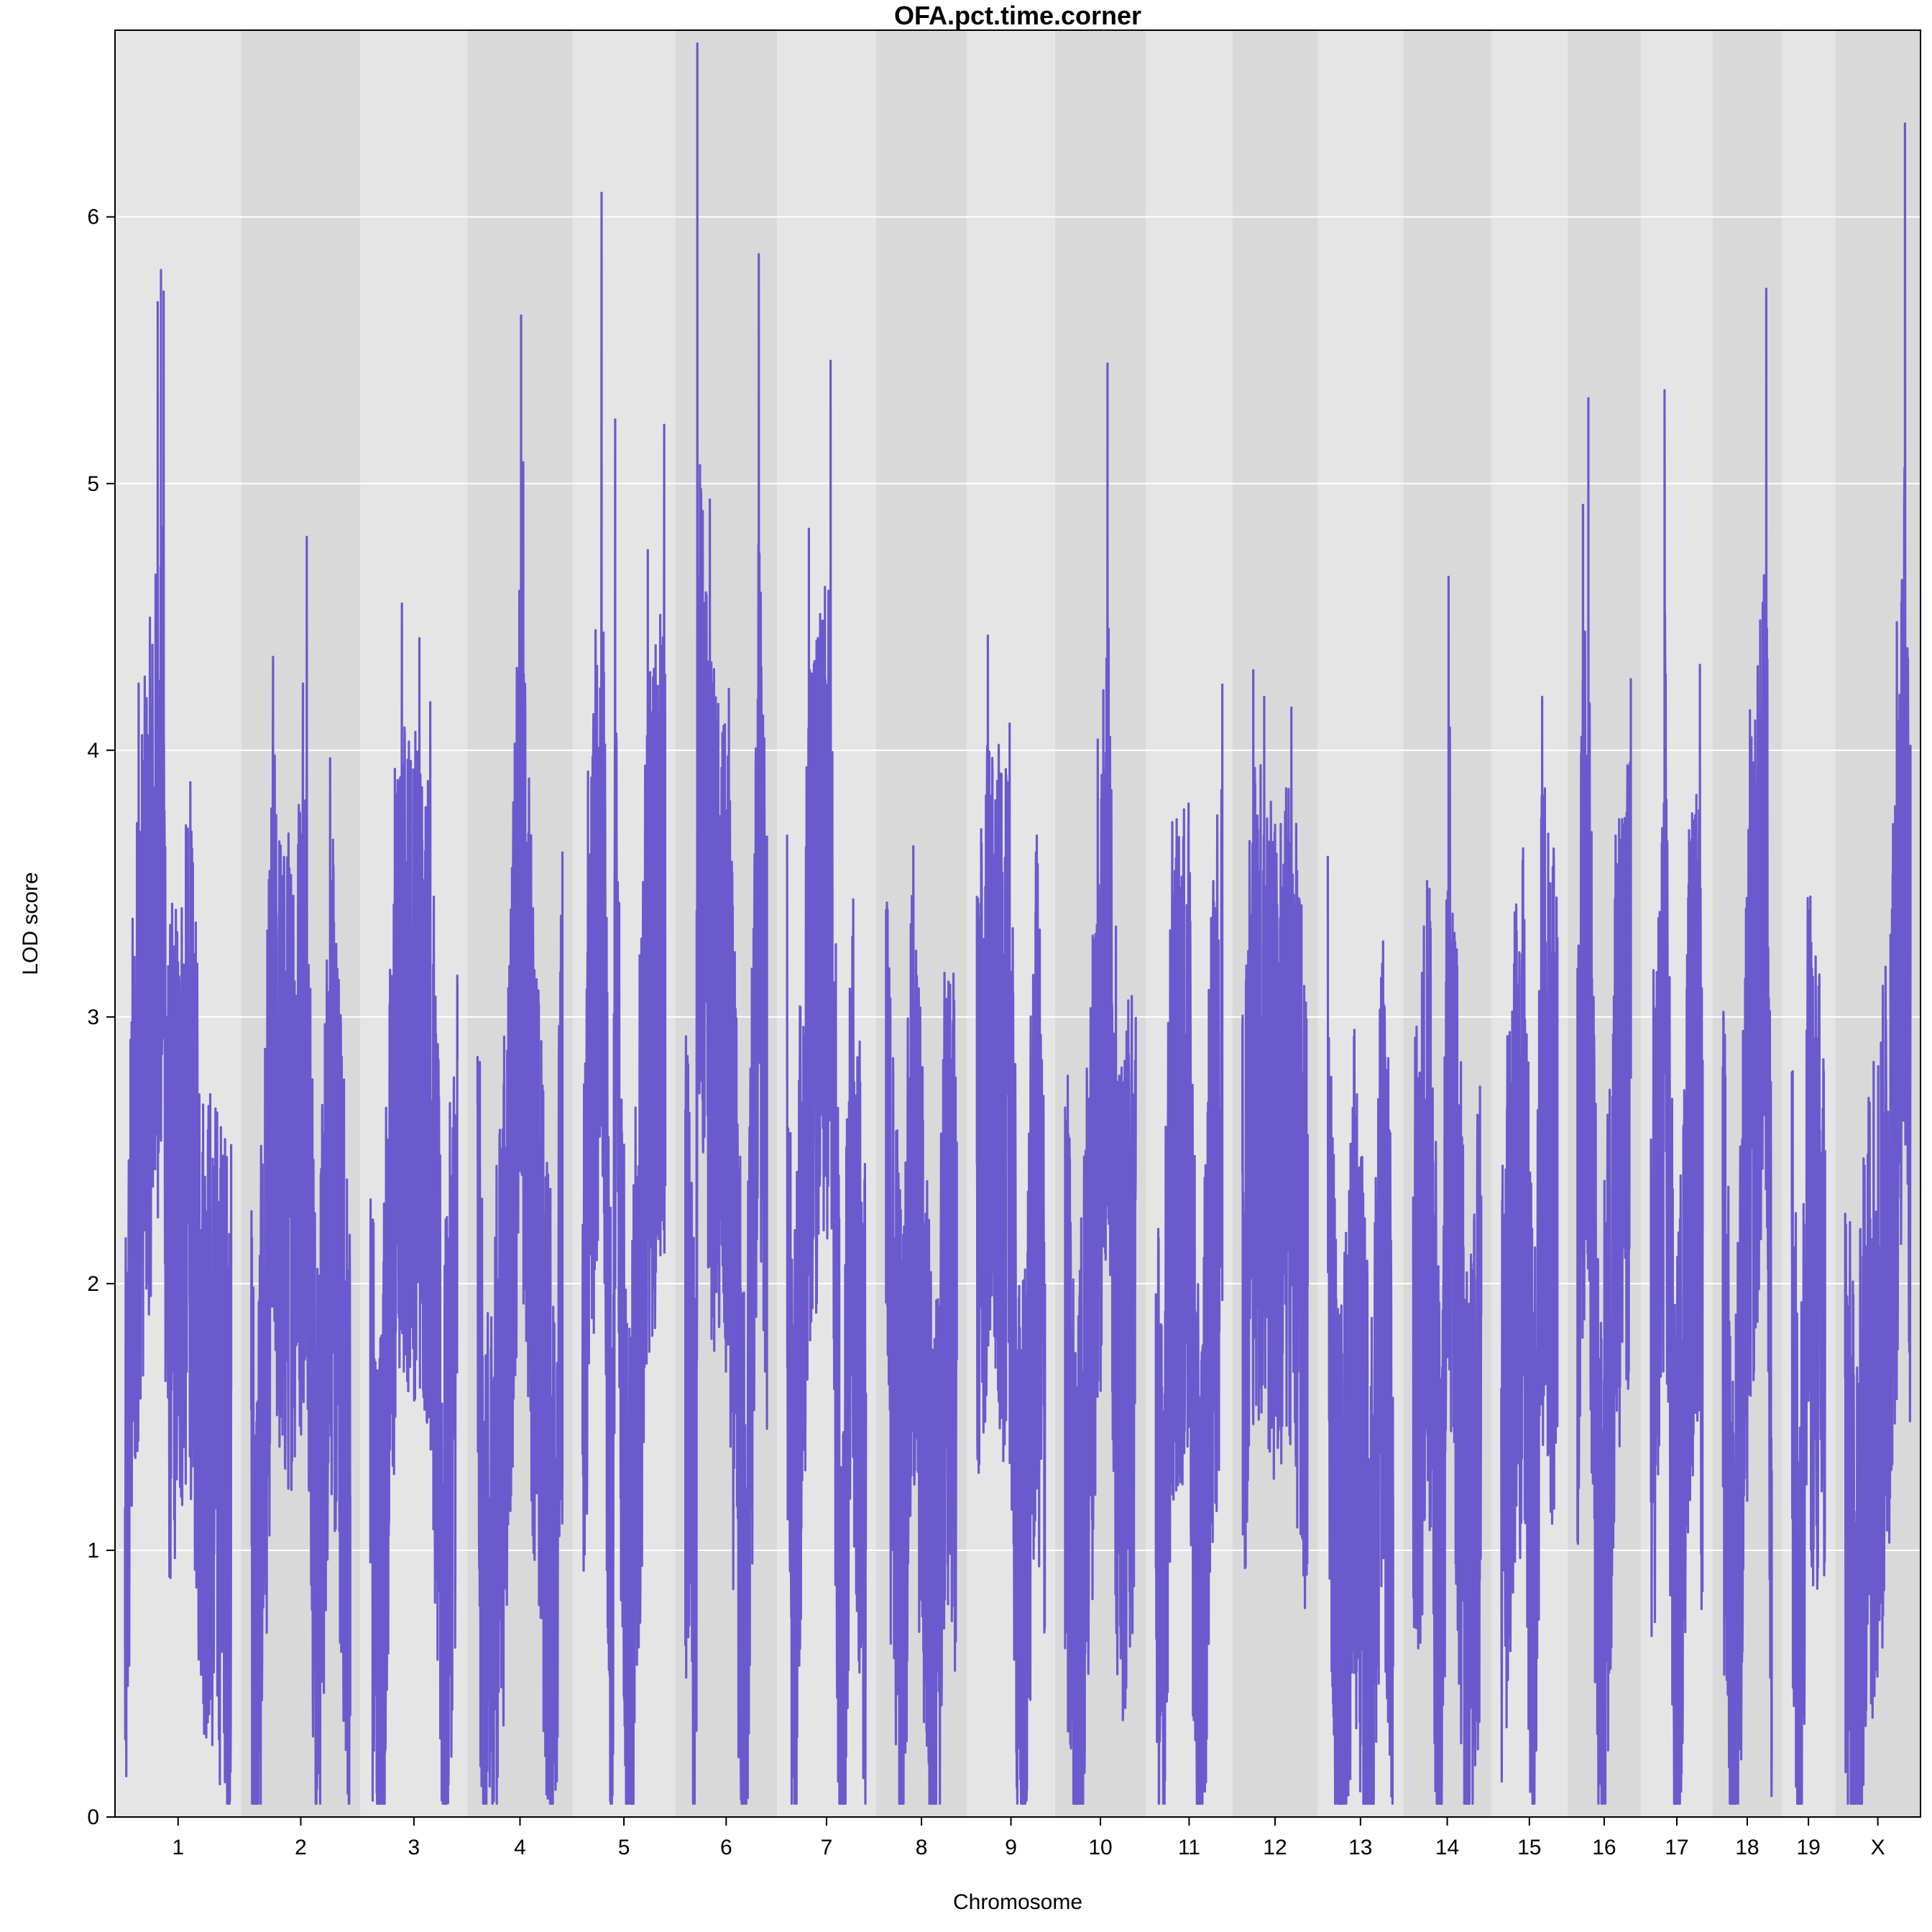 The height and width of the screenshot is (1932, 1932). What do you see at coordinates (624, 1847) in the screenshot?
I see `x-tick-label-5: 5` at bounding box center [624, 1847].